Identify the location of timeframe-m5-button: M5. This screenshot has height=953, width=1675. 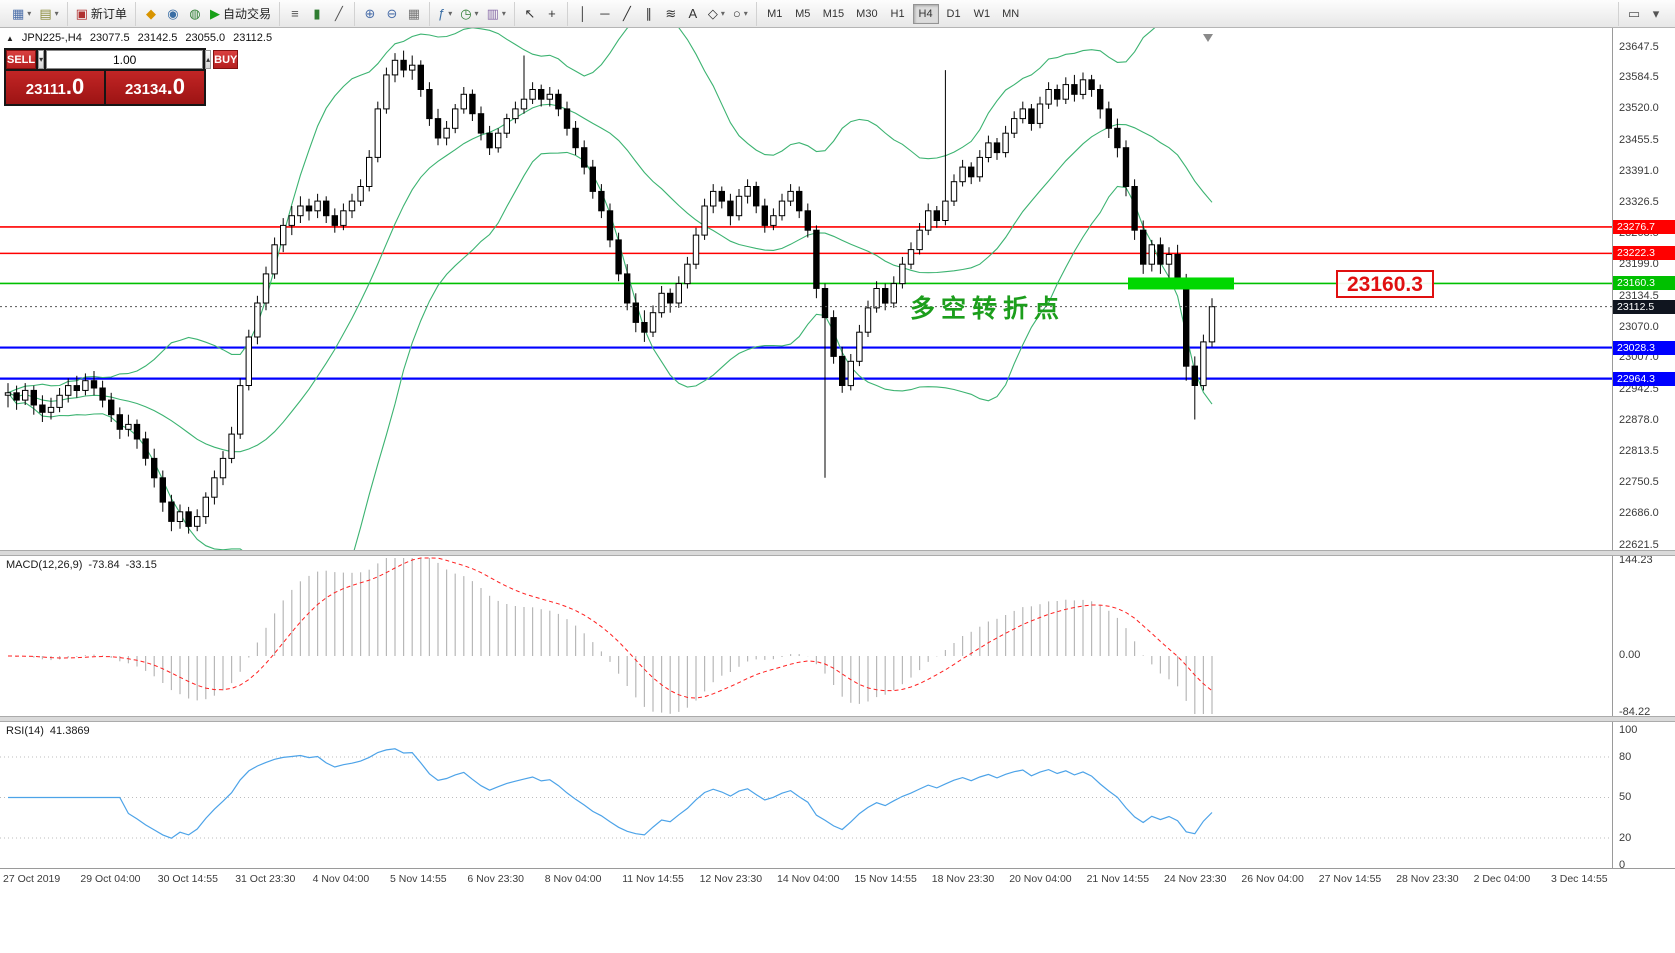
(803, 13).